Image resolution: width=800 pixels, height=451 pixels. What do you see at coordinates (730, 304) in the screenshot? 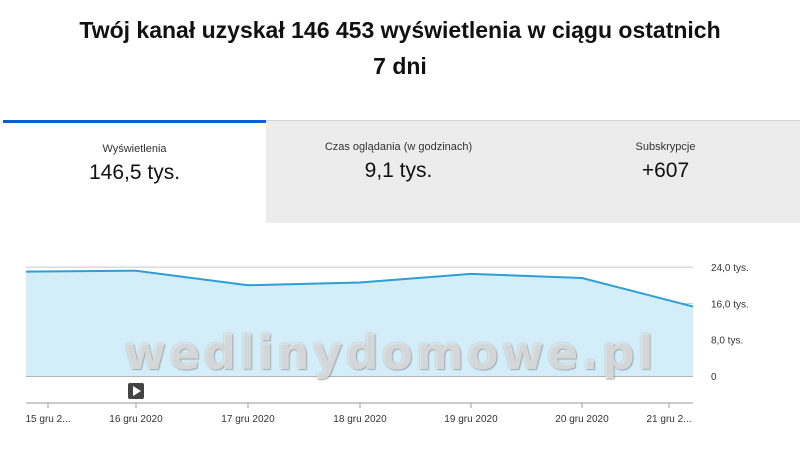
I see `y-tick-label: 16,0 tys.` at bounding box center [730, 304].